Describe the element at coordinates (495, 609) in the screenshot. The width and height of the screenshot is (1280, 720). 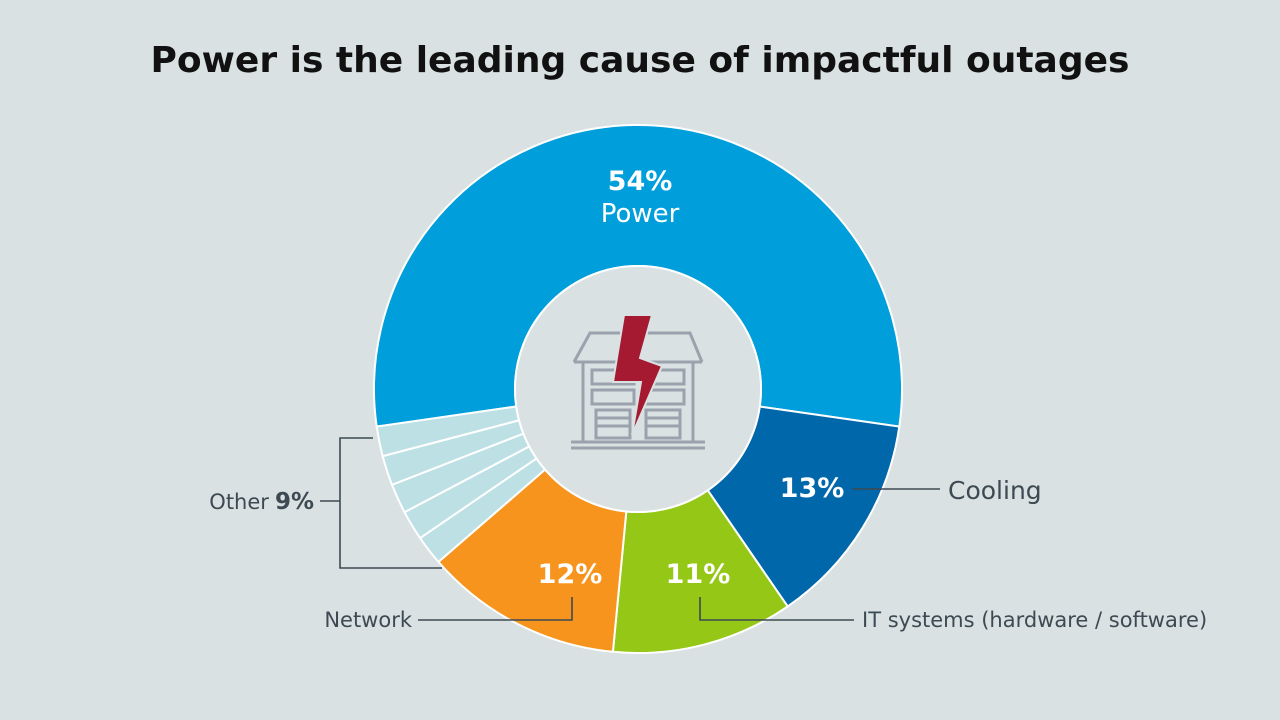
I see `network-leader-line` at that location.